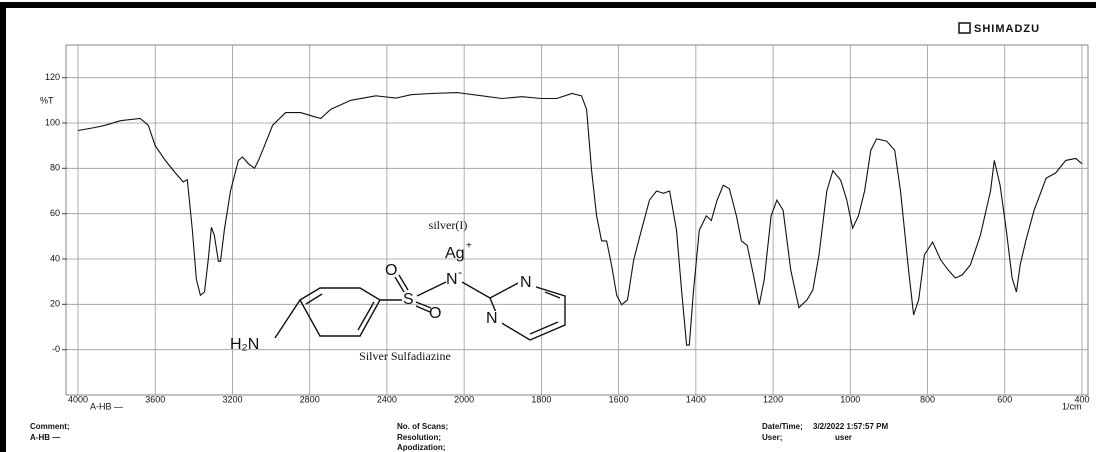 This screenshot has height=452, width=1096. Describe the element at coordinates (55, 213) in the screenshot. I see `y-tick-label: 60` at that location.